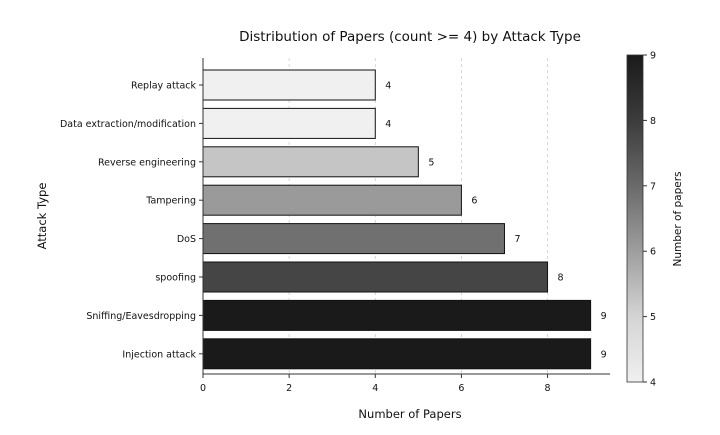 Image resolution: width=720 pixels, height=435 pixels. I want to click on y-tick-label: Reverse engineering, so click(147, 162).